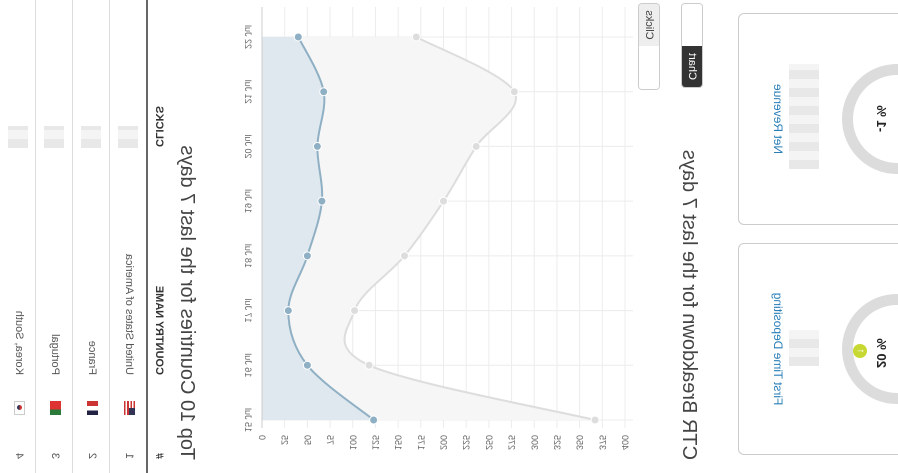 Image resolution: width=898 pixels, height=473 pixels. I want to click on y-tick-label: 0, so click(262, 437).